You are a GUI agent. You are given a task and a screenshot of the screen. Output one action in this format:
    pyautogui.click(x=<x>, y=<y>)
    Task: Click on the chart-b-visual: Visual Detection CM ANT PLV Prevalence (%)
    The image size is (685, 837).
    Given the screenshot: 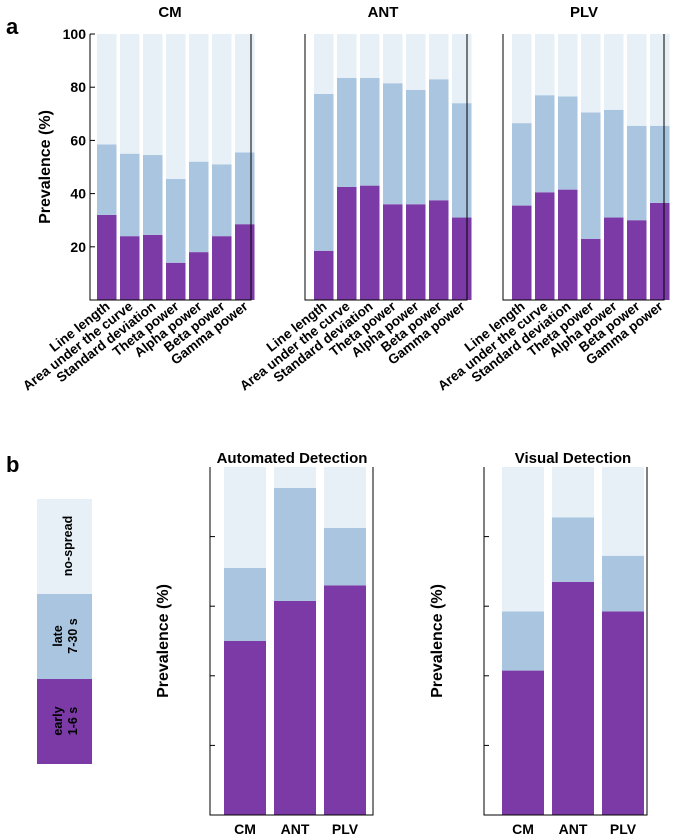 What is the action you would take?
    pyautogui.click(x=538, y=643)
    